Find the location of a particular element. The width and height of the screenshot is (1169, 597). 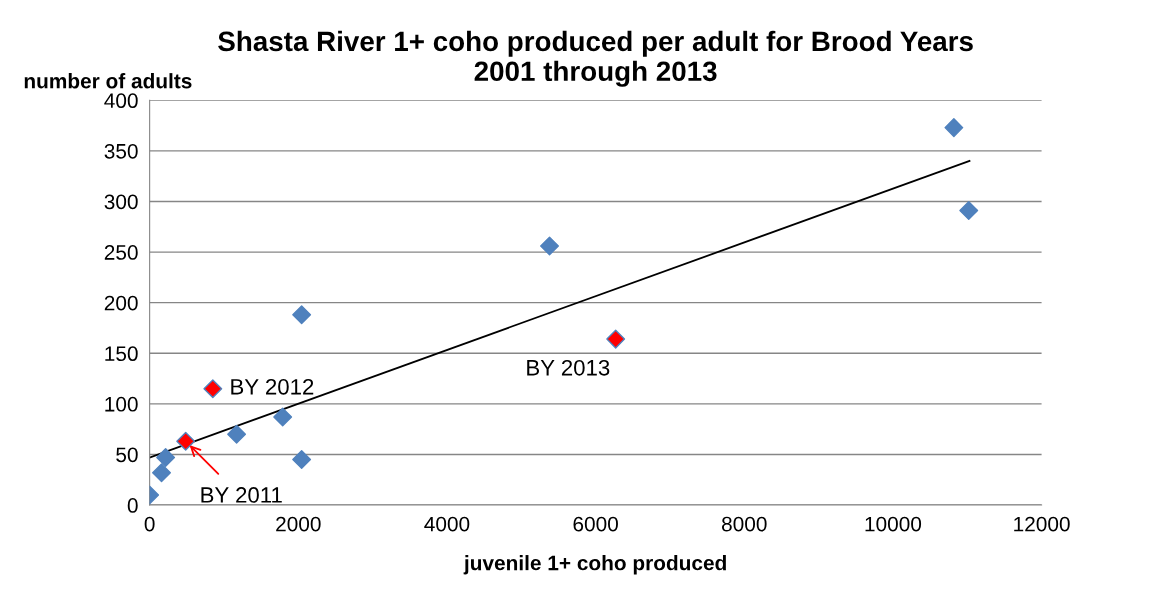

y-tick-label: 100 is located at coordinates (121, 404).